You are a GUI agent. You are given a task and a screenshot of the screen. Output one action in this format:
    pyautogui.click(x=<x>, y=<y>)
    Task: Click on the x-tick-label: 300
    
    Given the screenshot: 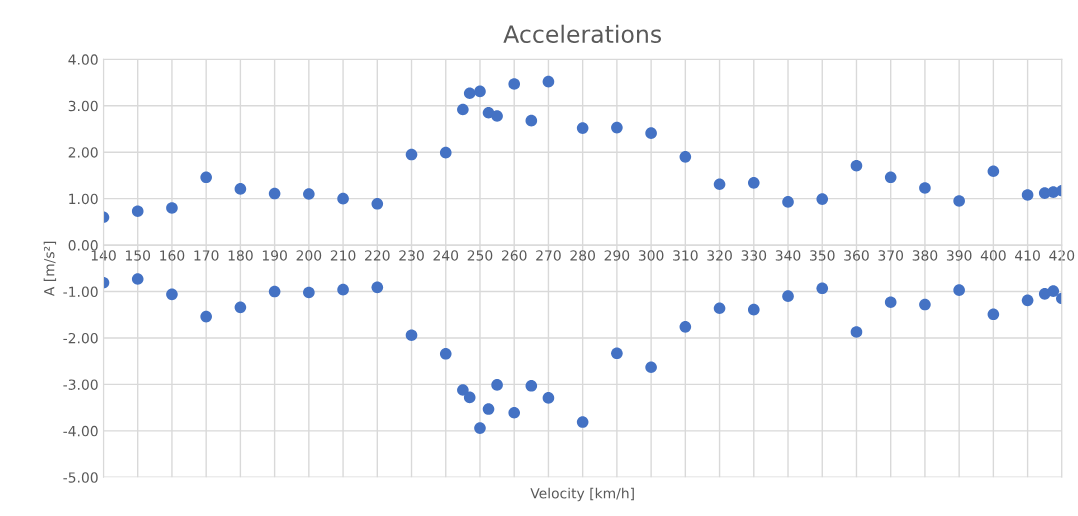 What is the action you would take?
    pyautogui.click(x=651, y=255)
    